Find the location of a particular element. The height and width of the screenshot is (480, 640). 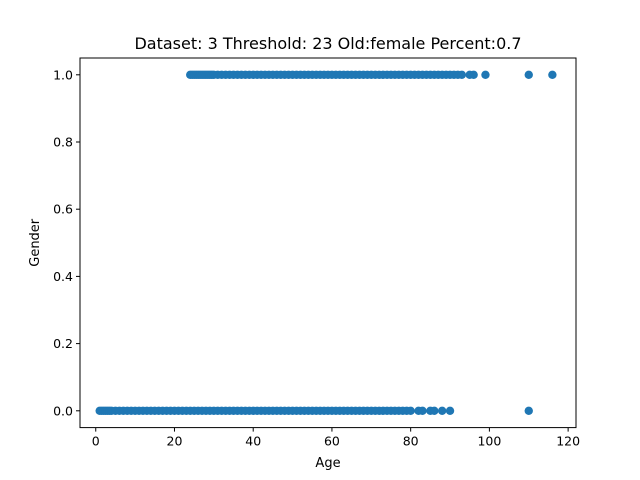

x-tick-label: 100 is located at coordinates (489, 441).